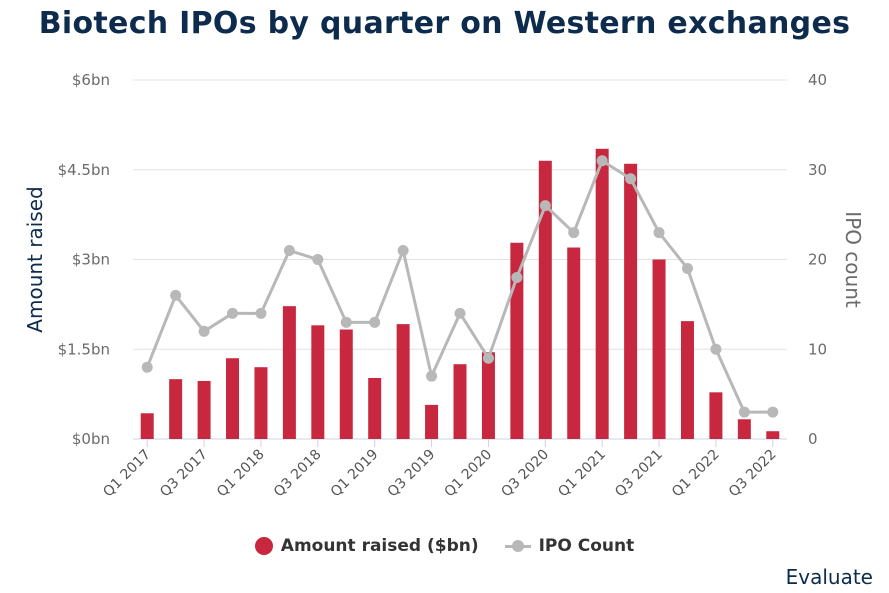  What do you see at coordinates (817, 349) in the screenshot?
I see `y-right-tick-label: 10` at bounding box center [817, 349].